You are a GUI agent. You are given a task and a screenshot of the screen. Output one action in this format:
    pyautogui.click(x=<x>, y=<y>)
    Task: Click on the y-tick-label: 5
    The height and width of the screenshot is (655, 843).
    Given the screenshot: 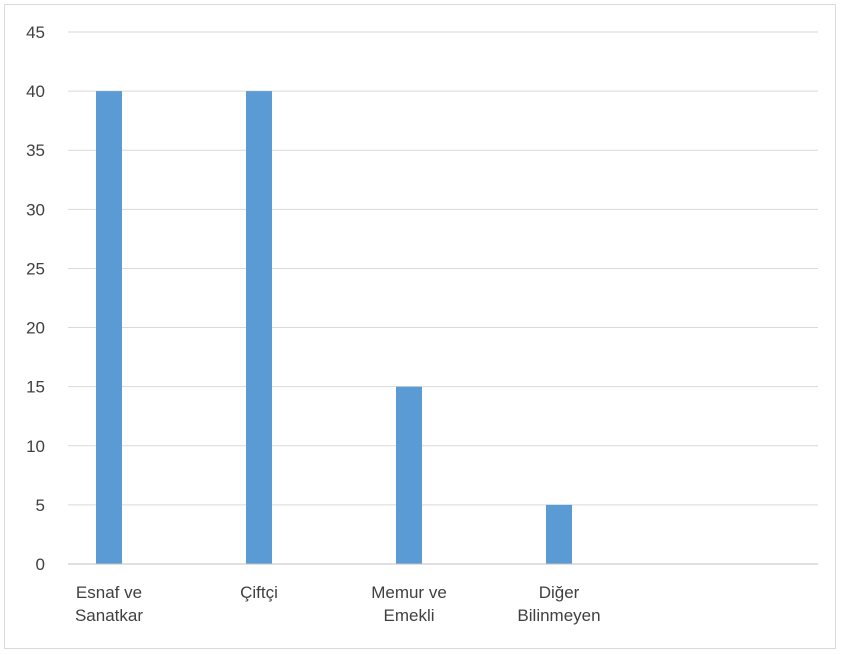 What is the action you would take?
    pyautogui.click(x=40, y=505)
    